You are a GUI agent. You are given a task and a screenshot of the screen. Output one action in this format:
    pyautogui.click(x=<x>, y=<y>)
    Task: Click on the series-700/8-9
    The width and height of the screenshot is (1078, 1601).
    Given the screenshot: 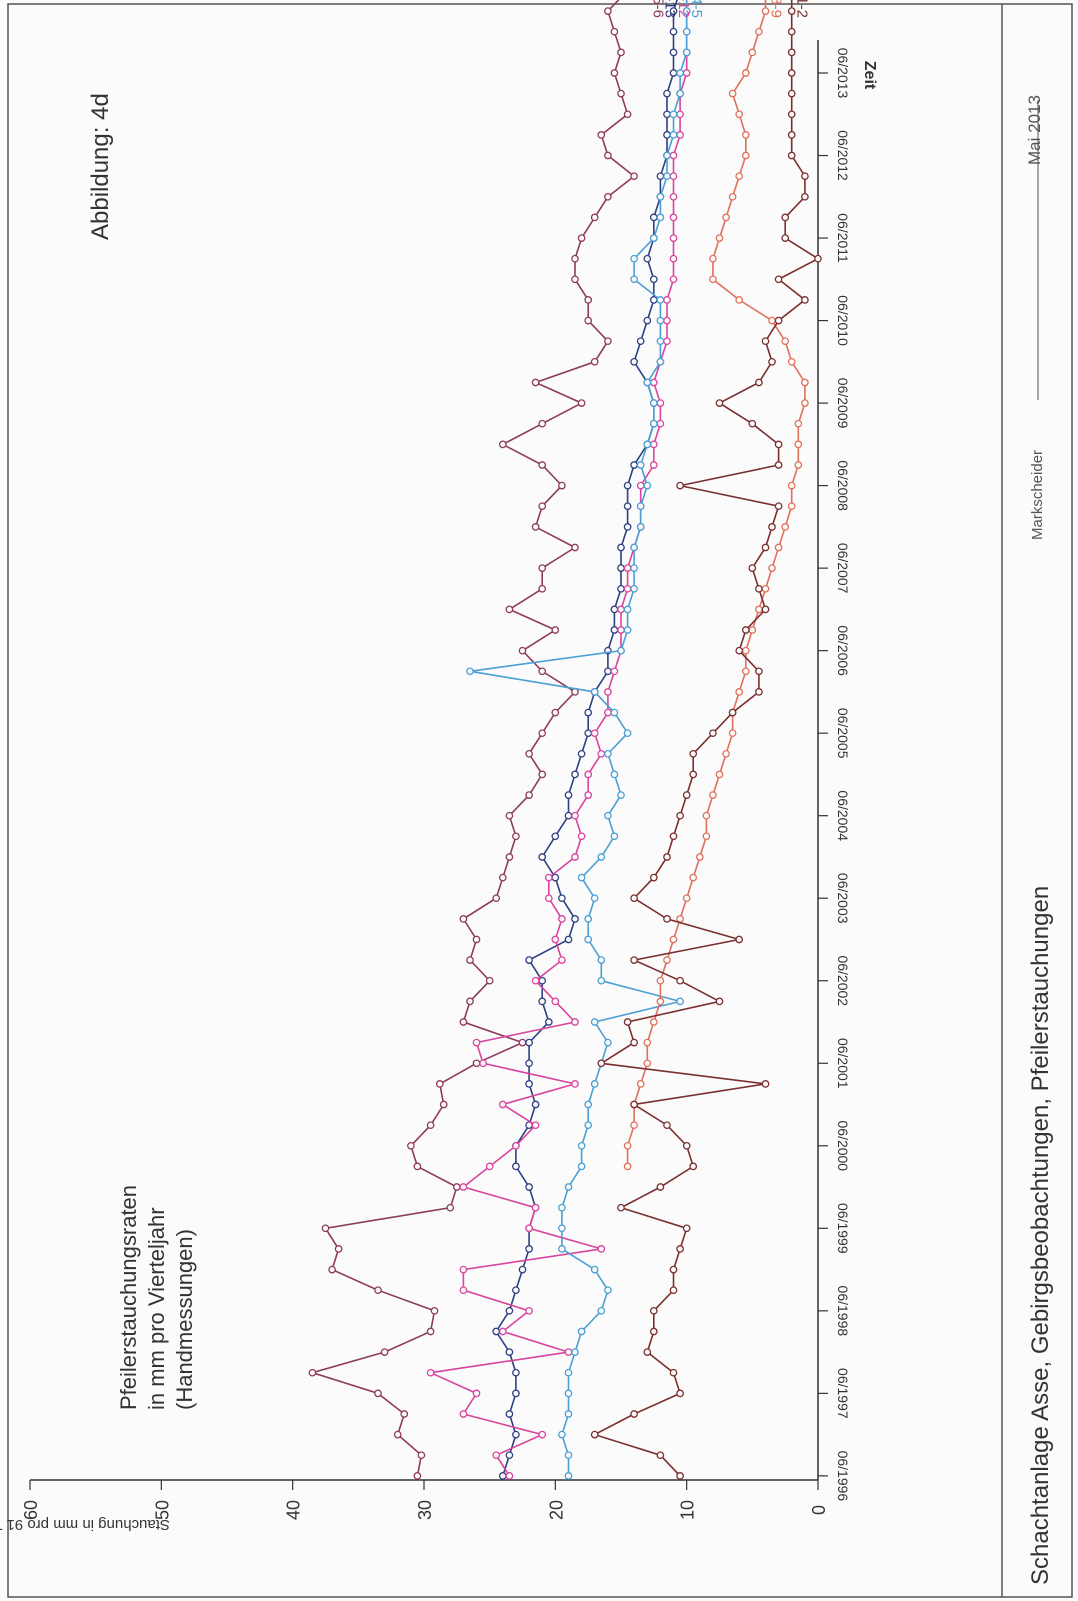 What is the action you would take?
    pyautogui.click(x=716, y=585)
    